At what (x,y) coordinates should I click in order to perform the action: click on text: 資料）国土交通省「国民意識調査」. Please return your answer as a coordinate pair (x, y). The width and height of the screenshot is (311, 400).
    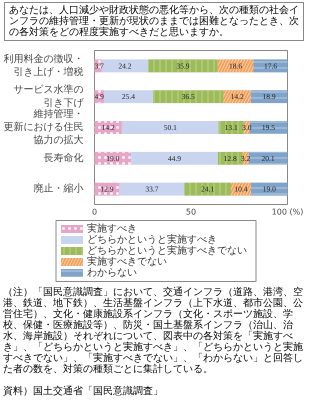
    Looking at the image, I should click on (83, 391).